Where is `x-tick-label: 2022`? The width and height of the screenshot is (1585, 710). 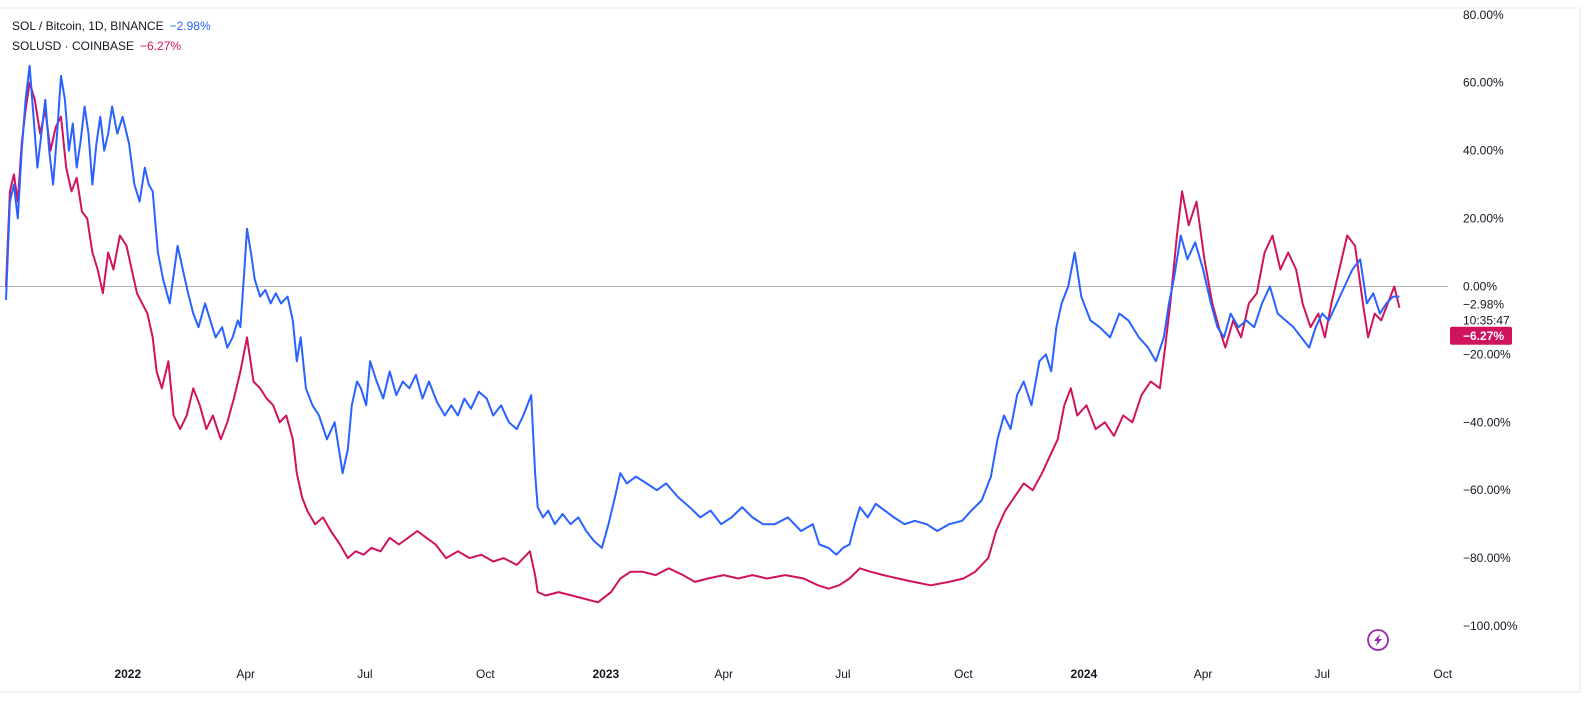 x-tick-label: 2022 is located at coordinates (127, 674).